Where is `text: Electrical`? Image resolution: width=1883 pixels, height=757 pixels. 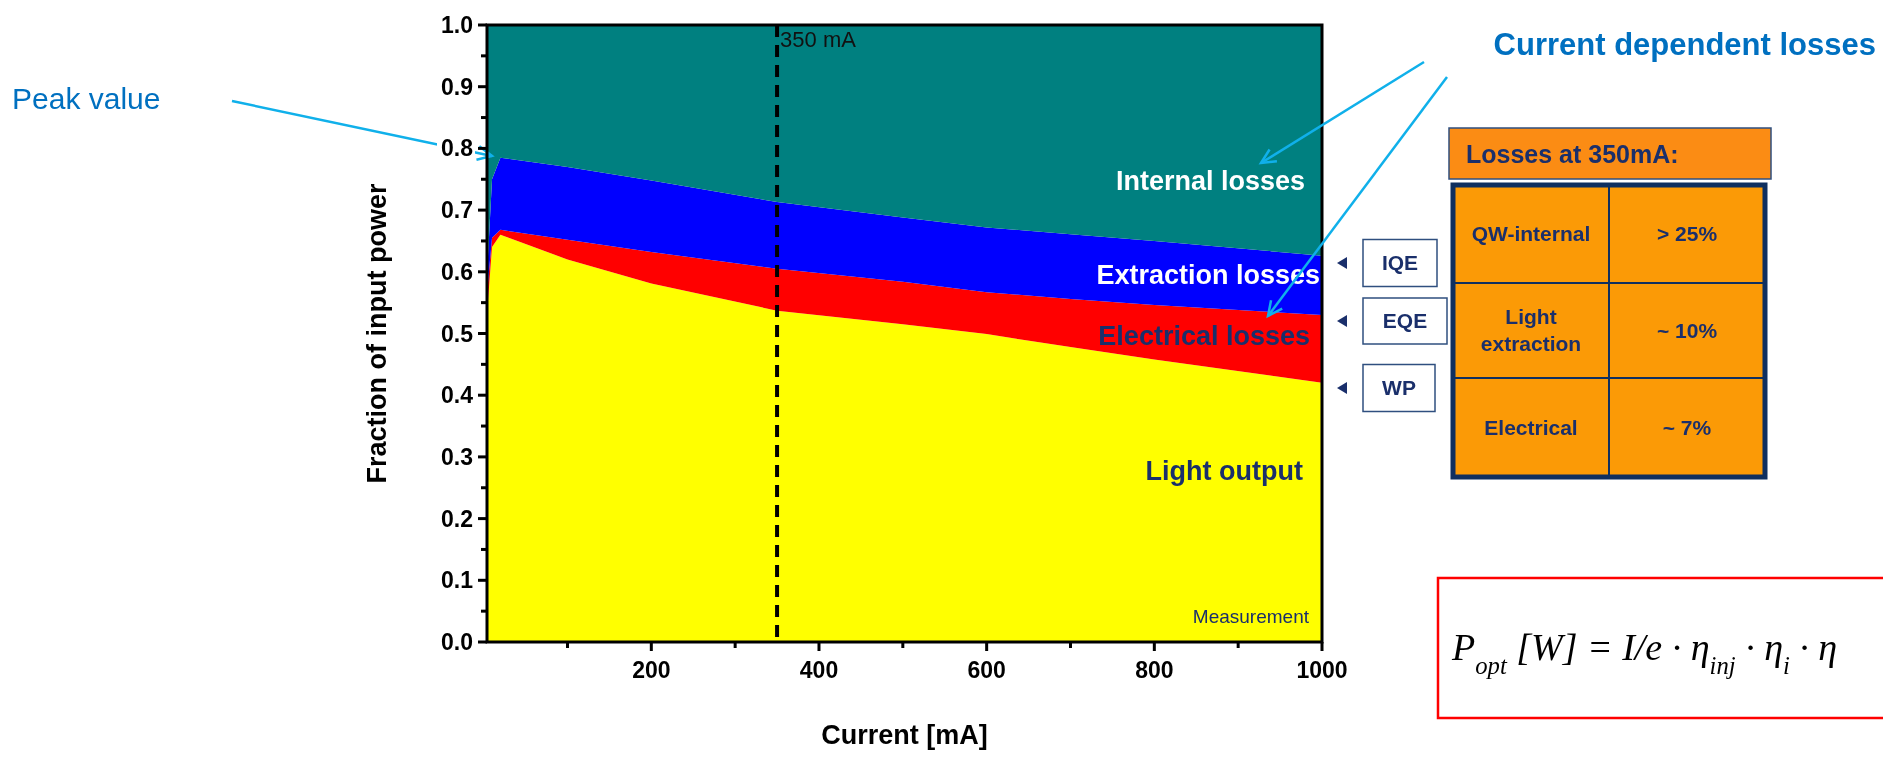
text: Electrical is located at coordinates (1531, 427).